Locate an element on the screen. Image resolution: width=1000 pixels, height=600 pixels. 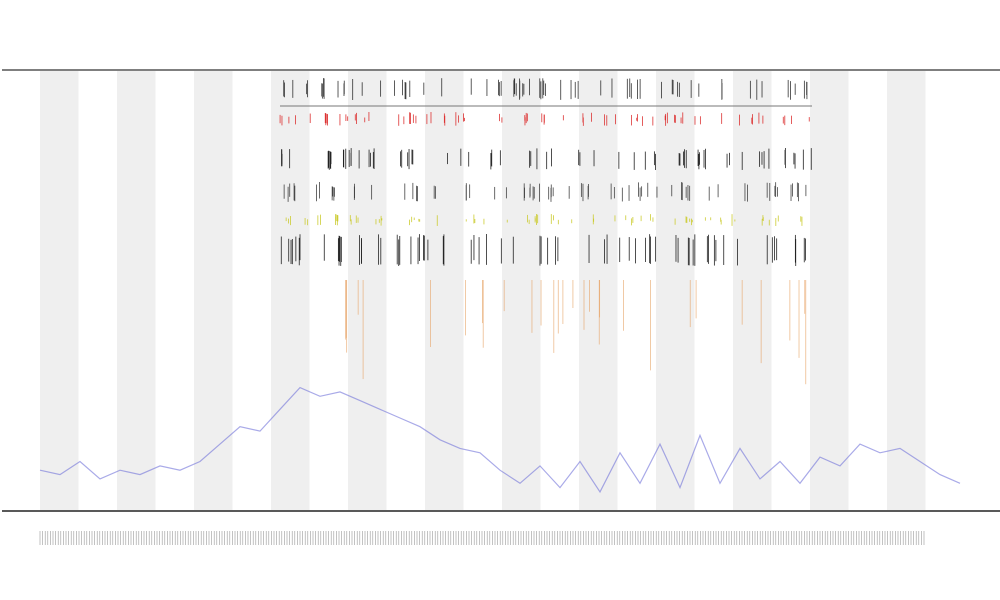
x-label-row is located at coordinates (482, 538).